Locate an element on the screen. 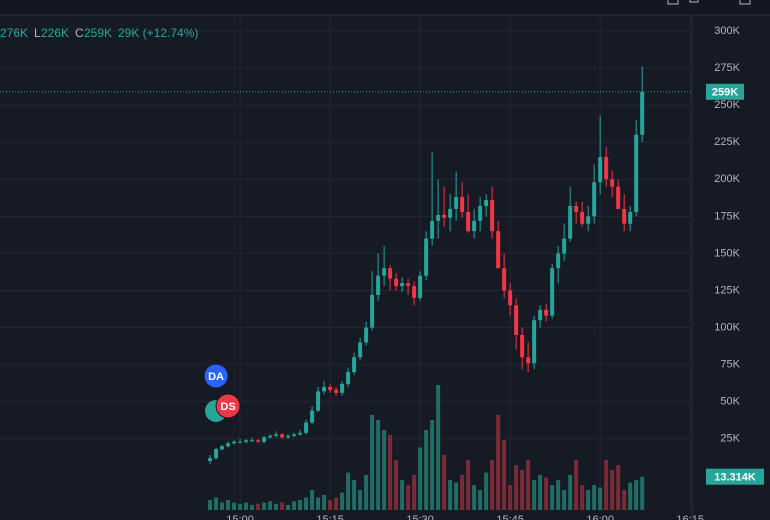 The image size is (770, 520). y-tick-label: 100K is located at coordinates (727, 327).